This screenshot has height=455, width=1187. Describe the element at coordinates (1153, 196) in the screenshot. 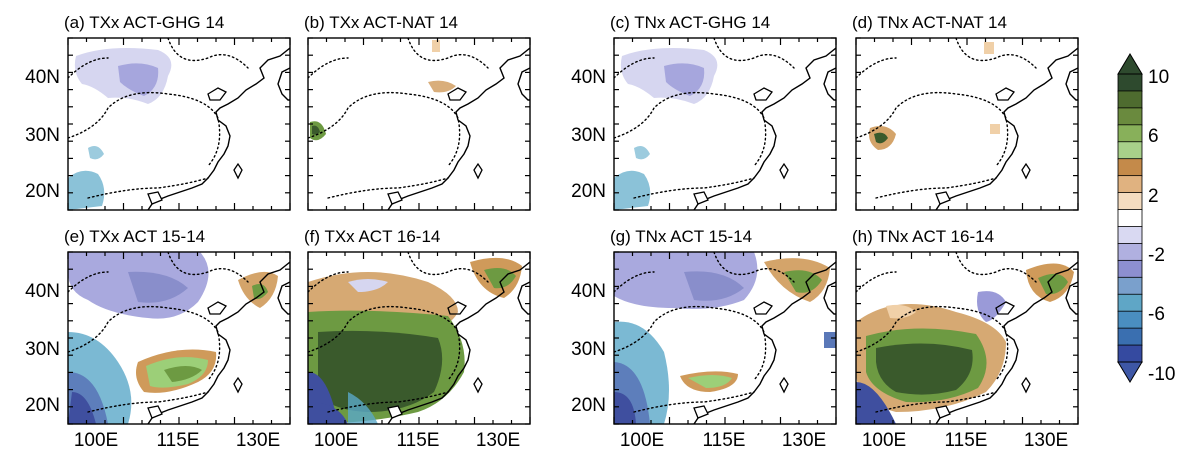

I see `colorbar-tick-label: 2` at that location.